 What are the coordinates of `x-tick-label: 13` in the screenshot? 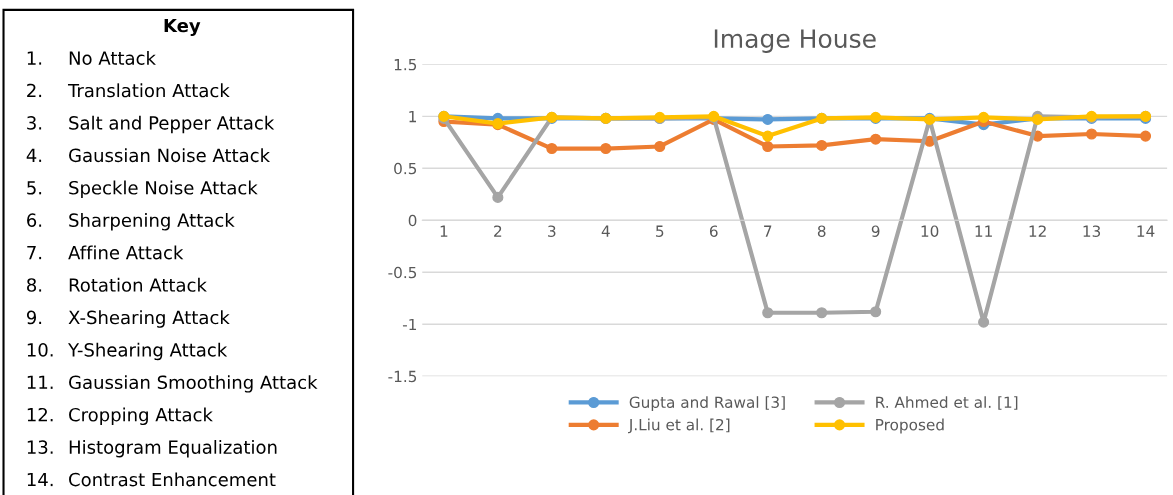 It's located at (1092, 231).